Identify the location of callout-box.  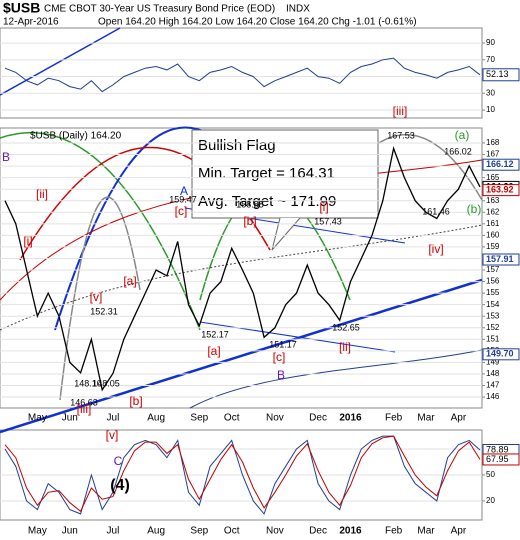
(285, 174).